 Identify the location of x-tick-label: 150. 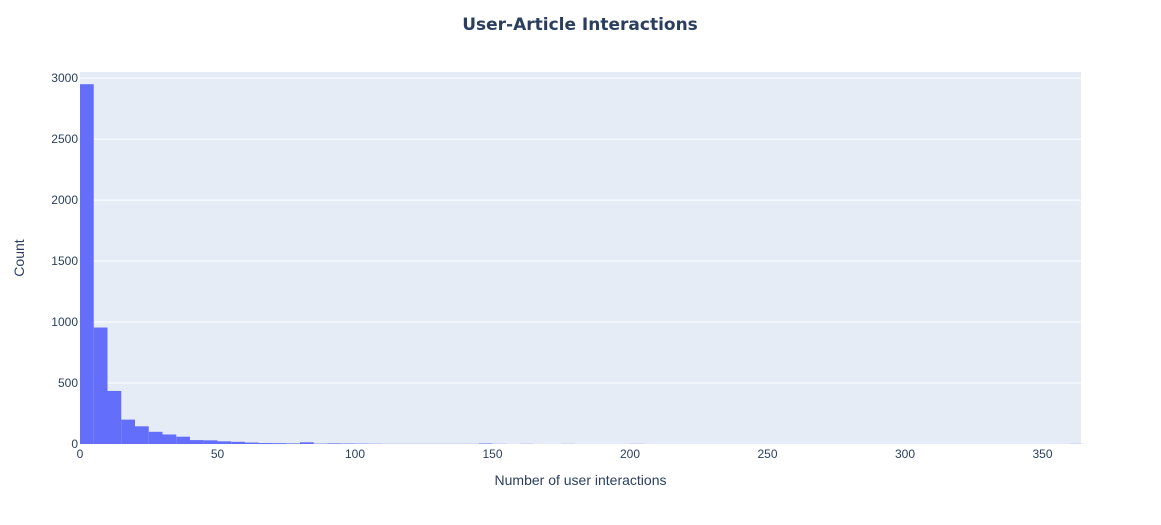
(492, 454).